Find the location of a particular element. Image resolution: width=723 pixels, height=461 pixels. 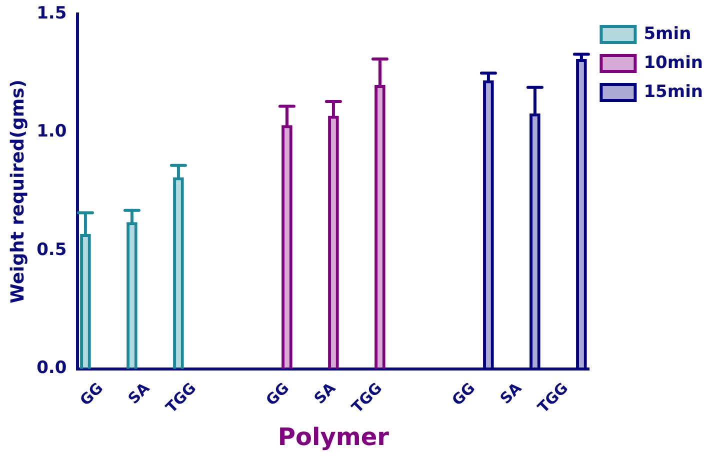

y-tick-label: 1.0 is located at coordinates (51, 132).